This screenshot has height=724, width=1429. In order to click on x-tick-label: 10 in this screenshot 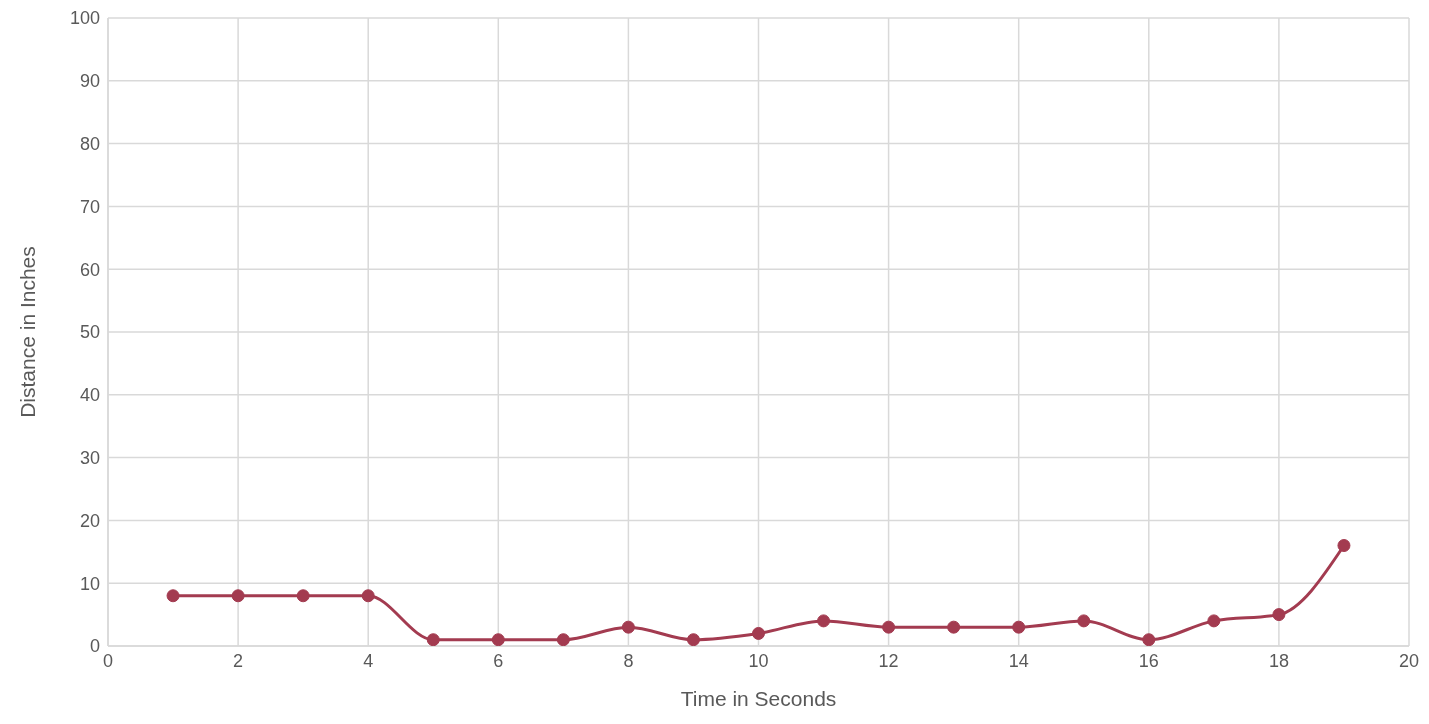, I will do `click(758, 660)`.